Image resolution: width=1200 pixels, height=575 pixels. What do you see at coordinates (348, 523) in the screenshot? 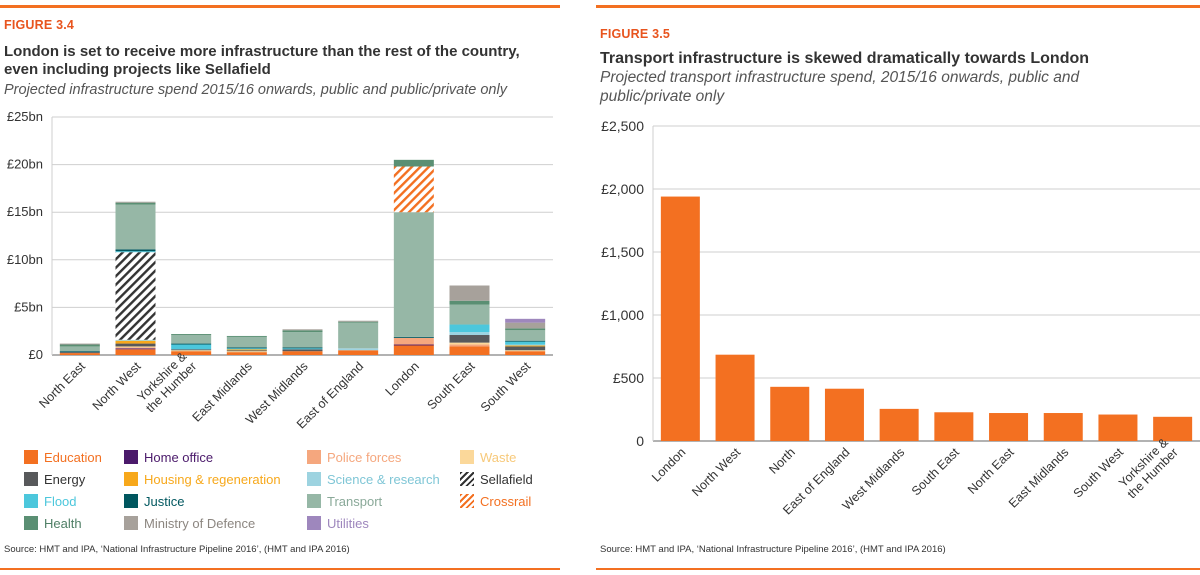
I see `legend-label-utilities: Utilities` at bounding box center [348, 523].